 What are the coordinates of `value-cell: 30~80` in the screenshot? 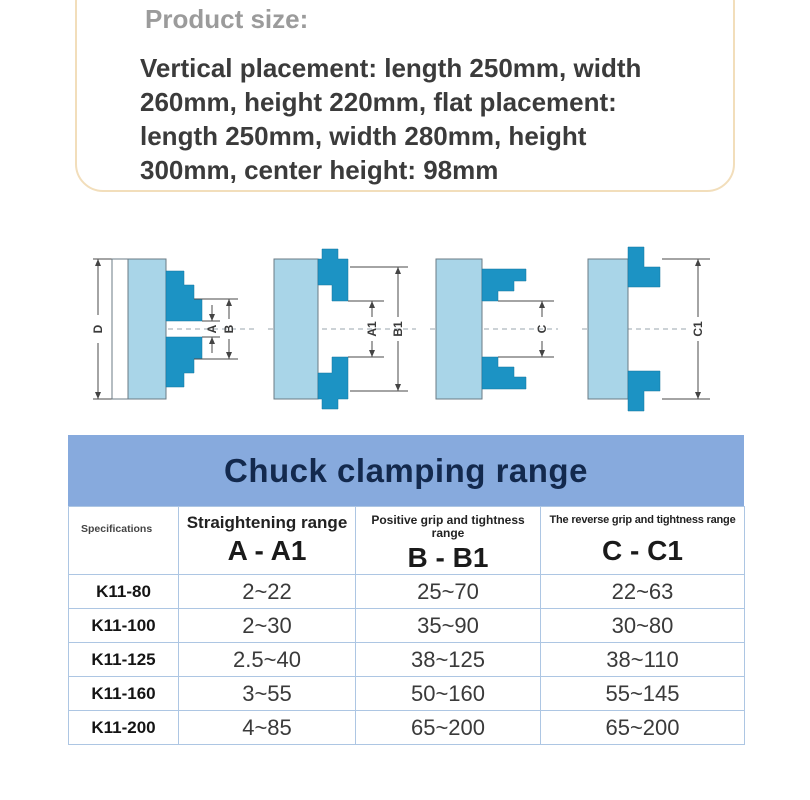 It's located at (642, 626).